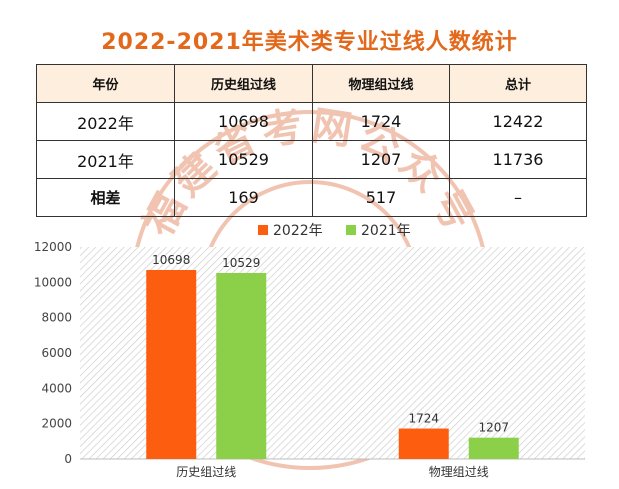 The width and height of the screenshot is (619, 489). Describe the element at coordinates (381, 197) in the screenshot. I see `table-cell: 517` at that location.